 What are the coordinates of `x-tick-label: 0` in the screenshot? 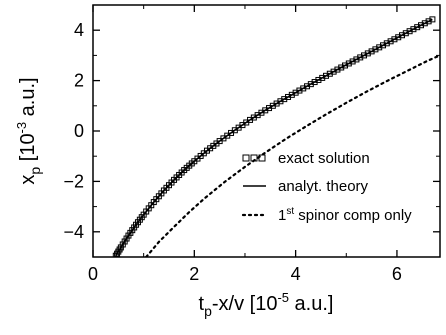 It's located at (93, 274).